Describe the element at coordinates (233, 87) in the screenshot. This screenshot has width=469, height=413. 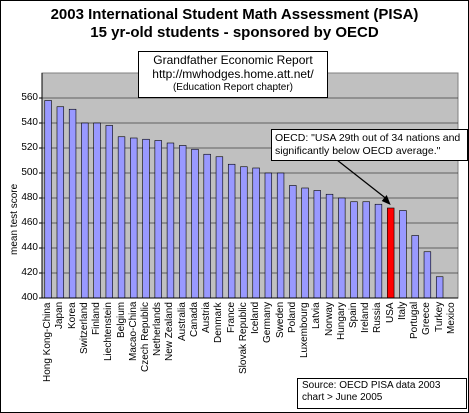
I see `info-box-subtitle: (Education Report chapter)` at that location.